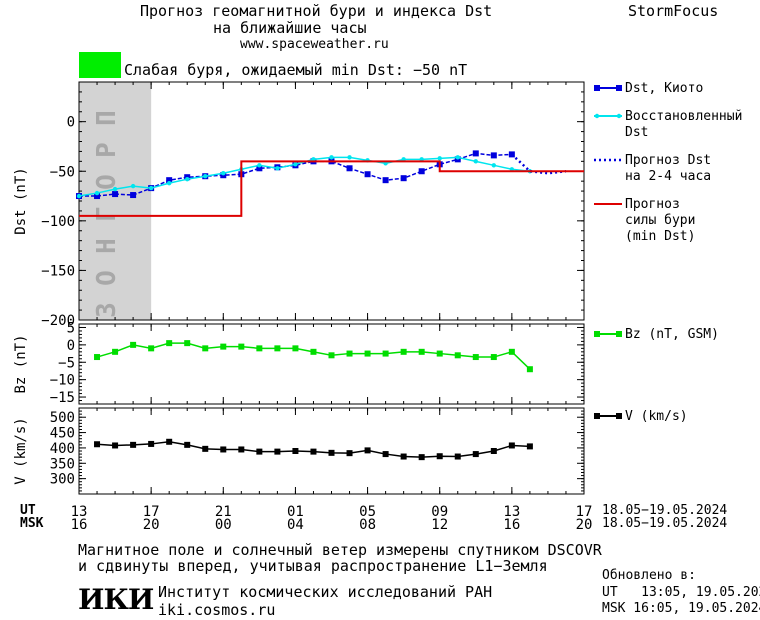 This screenshot has height=620, width=760. Describe the element at coordinates (21, 363) in the screenshot. I see `bz-ylabel: Bz (nT)` at that location.